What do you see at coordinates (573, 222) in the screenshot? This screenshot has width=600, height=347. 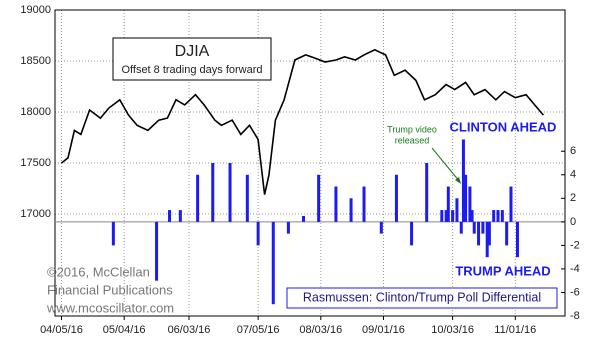 I see `y2-tick-label: 0` at bounding box center [573, 222].